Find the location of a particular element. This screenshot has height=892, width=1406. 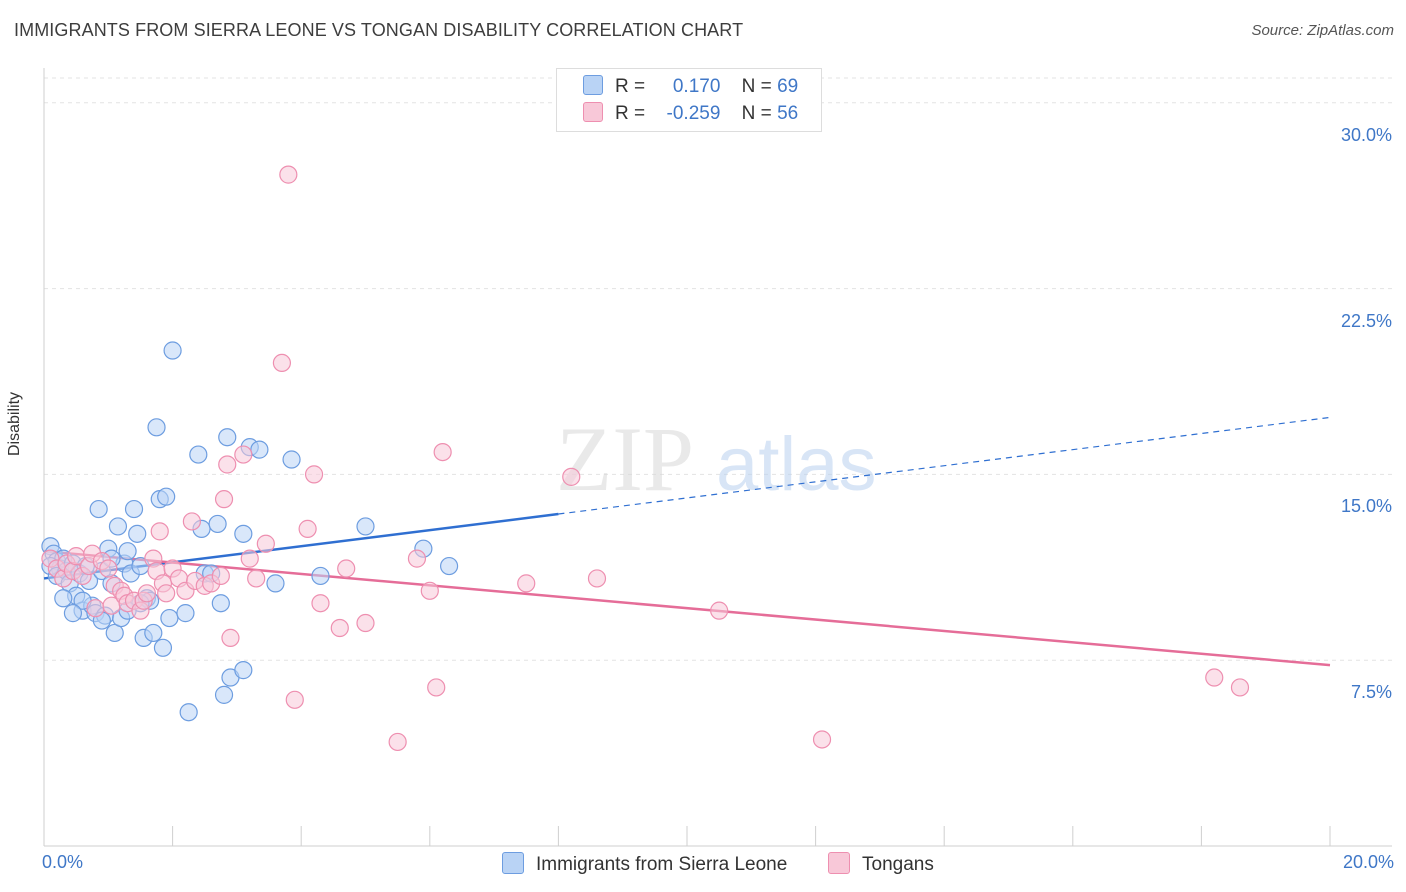

series-legend-sierra-leone: Immigrants from Sierra Leone is located at coordinates (644, 864).